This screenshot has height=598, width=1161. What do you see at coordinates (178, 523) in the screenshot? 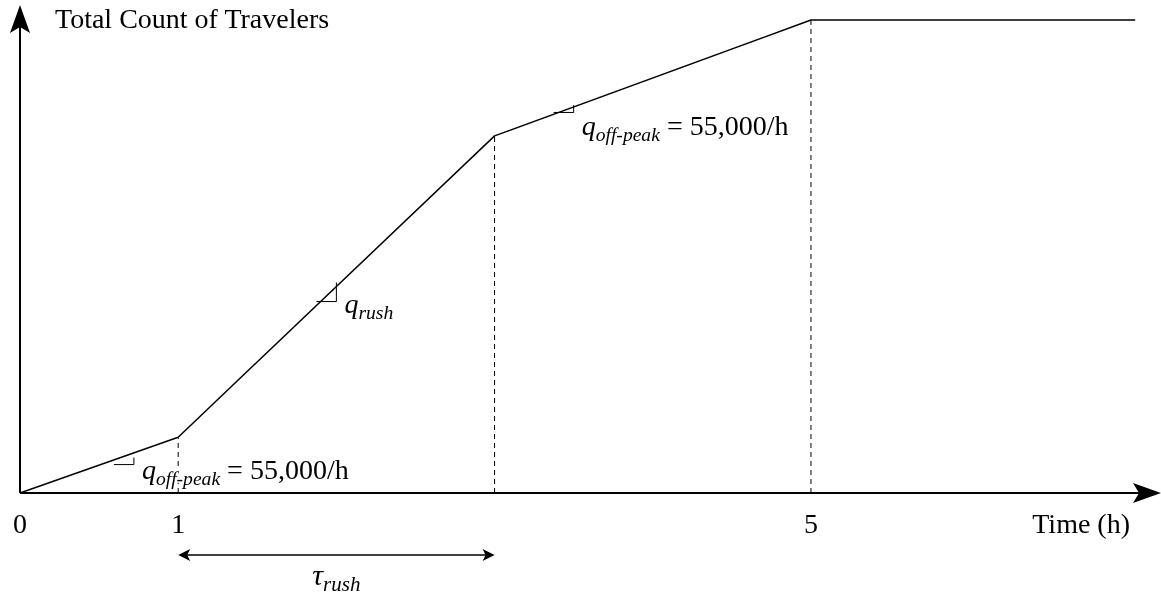
I see `x-tick-label: 1` at bounding box center [178, 523].